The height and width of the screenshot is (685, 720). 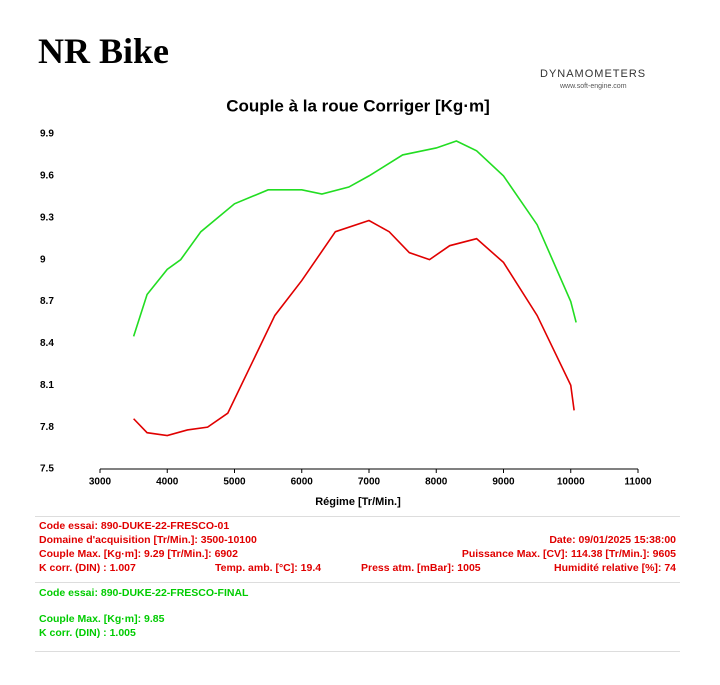 What do you see at coordinates (43, 259) in the screenshot?
I see `y-tick-label: 9` at bounding box center [43, 259].